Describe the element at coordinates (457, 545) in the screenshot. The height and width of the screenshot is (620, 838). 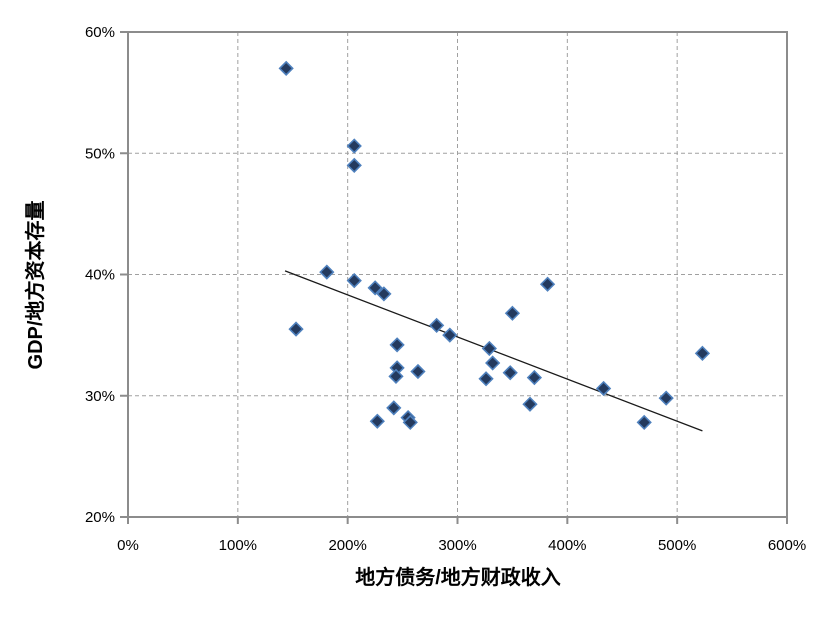
I see `x-tick-label: 300%` at that location.